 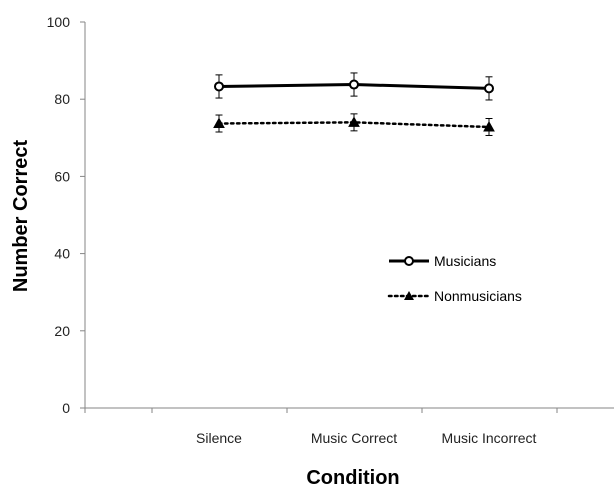 I want to click on x-axis-title: Condition, so click(x=352, y=477).